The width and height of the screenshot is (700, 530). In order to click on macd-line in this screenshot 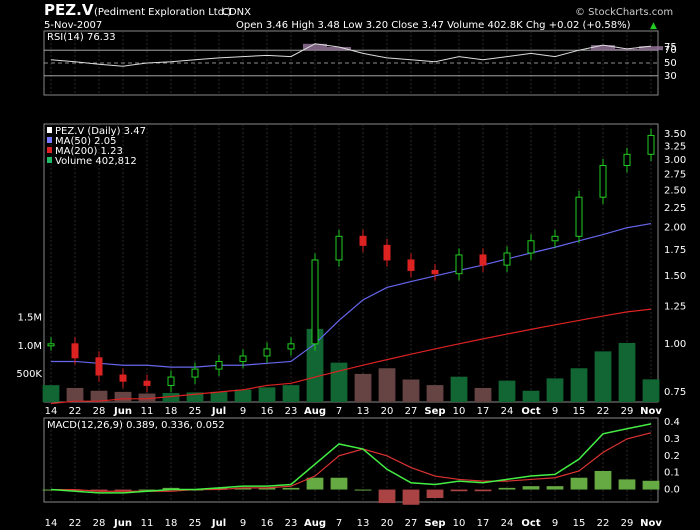, I will do `click(351, 458)`.